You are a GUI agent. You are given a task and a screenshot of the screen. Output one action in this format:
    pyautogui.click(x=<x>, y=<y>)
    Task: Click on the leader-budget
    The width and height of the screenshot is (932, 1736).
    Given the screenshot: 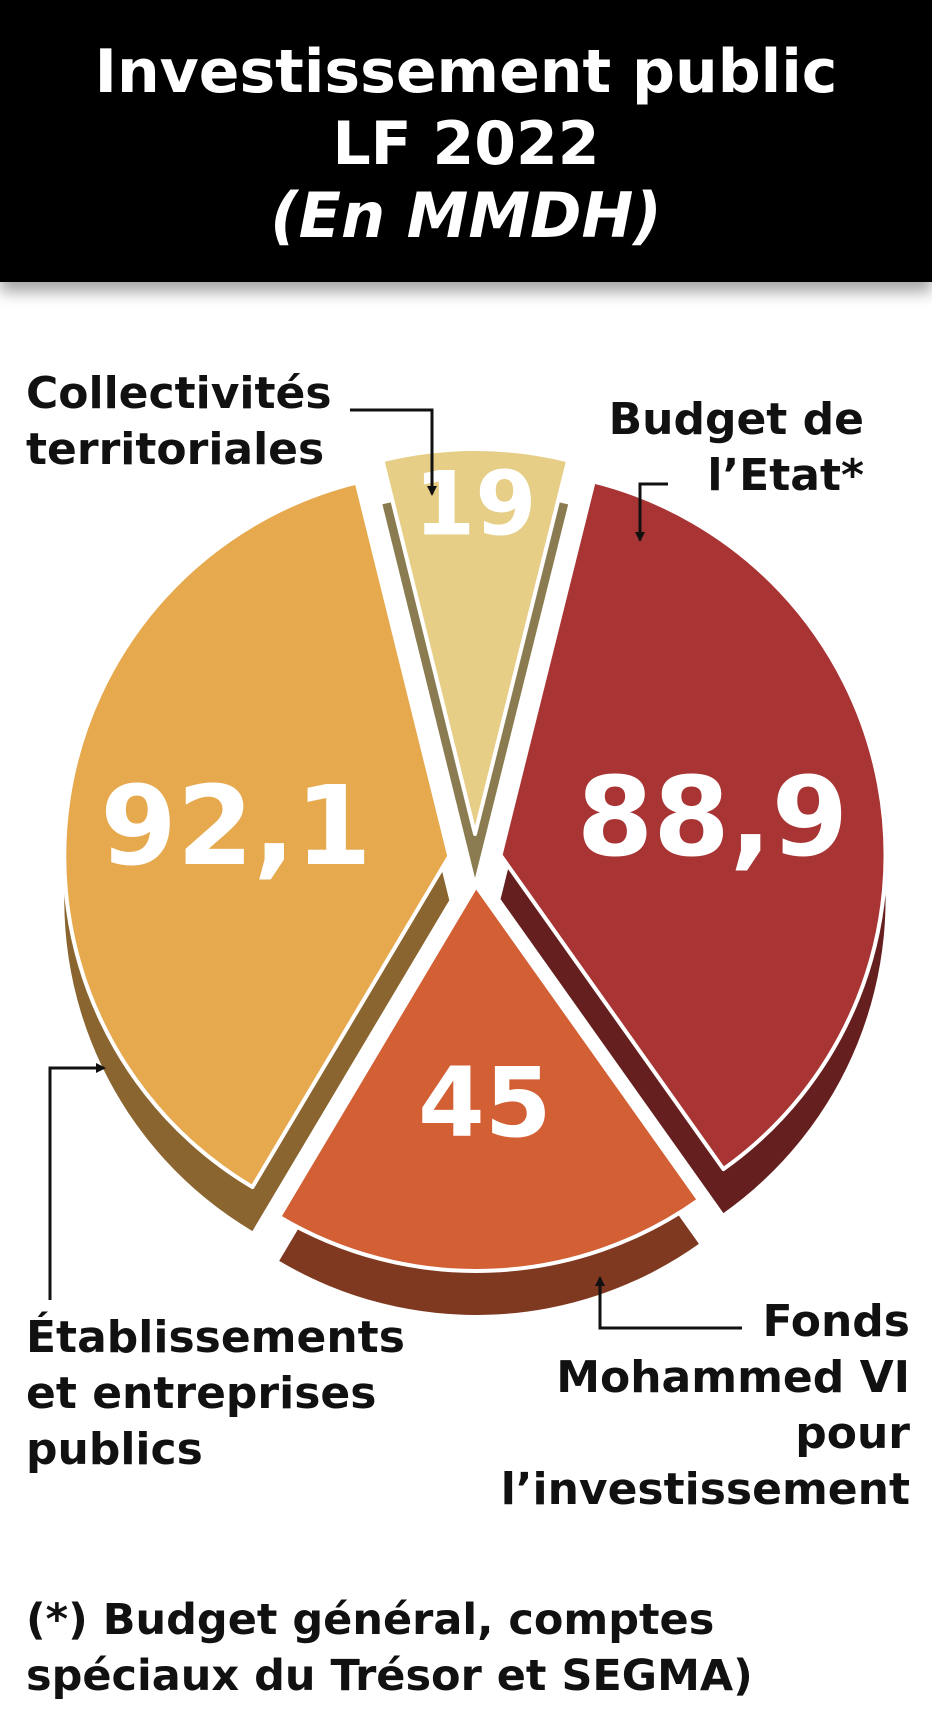 What is the action you would take?
    pyautogui.click(x=651, y=512)
    